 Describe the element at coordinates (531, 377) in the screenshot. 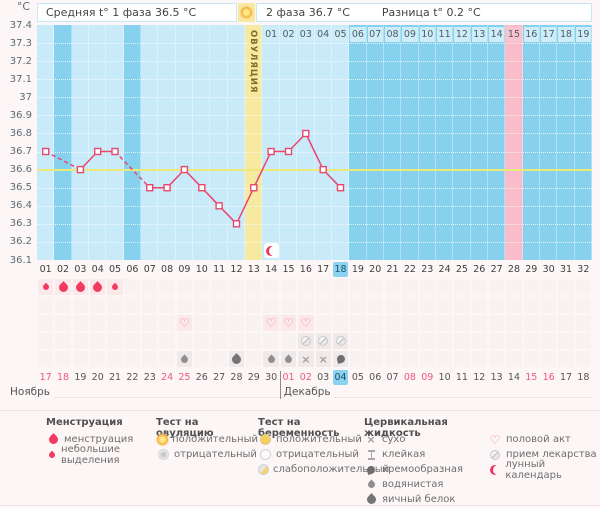

I see `date-cell: 15` at that location.